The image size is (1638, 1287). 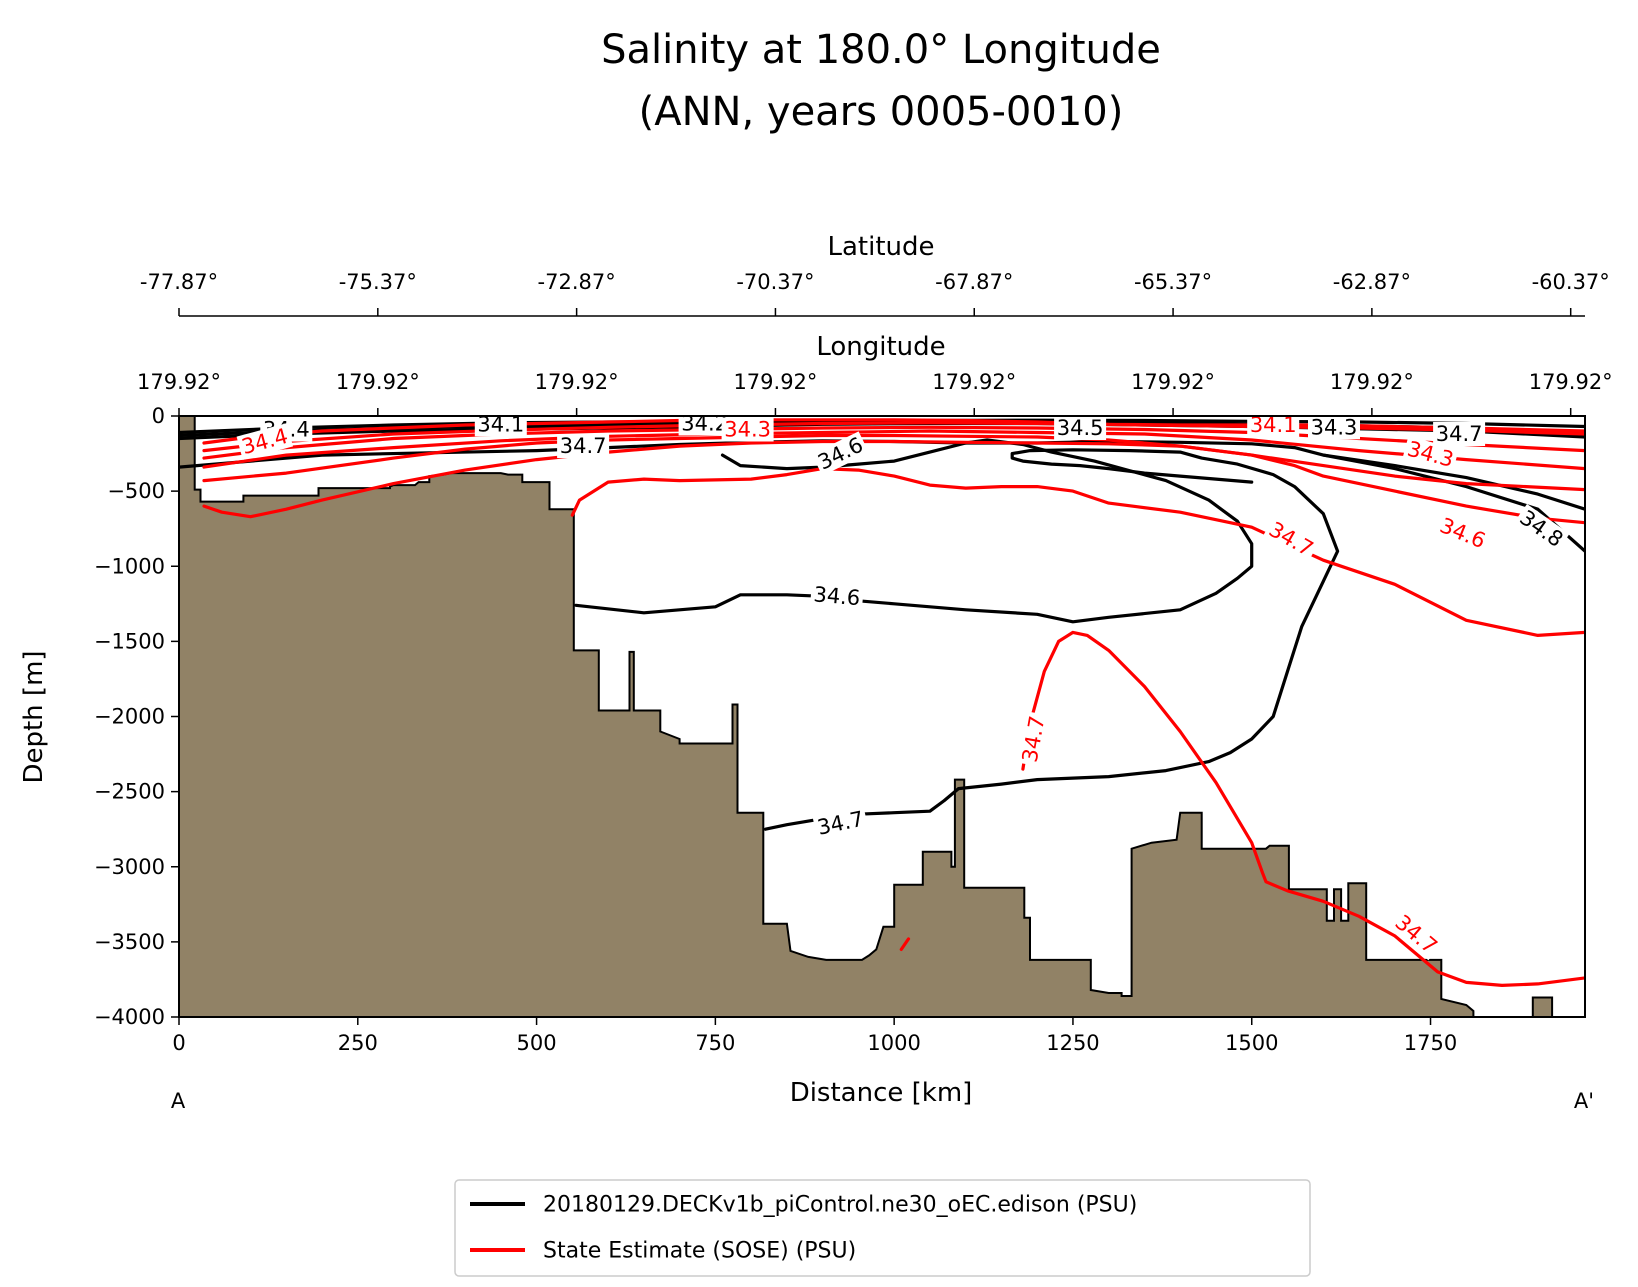 I want to click on y-axis: 0 −500 −1000 −1500 −2000 −2500 −3000 −3500 −4000, so click(x=136, y=716).